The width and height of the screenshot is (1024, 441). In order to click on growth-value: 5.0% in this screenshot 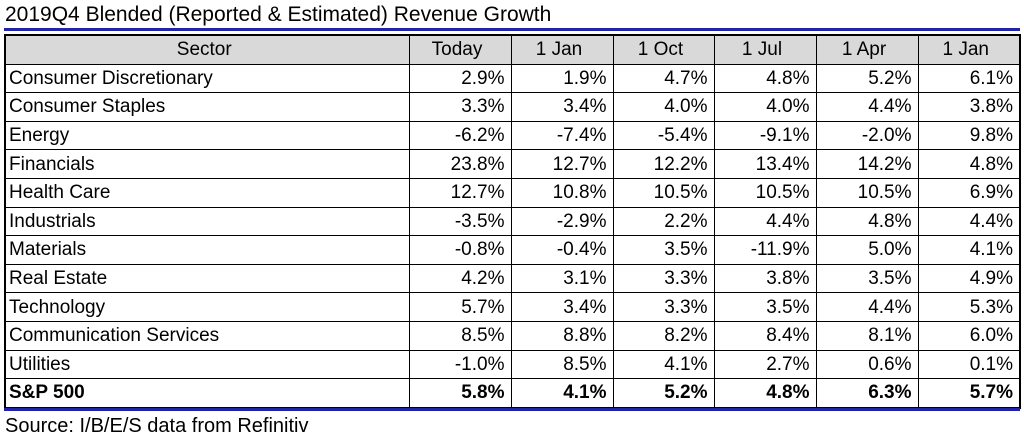, I will do `click(867, 250)`.